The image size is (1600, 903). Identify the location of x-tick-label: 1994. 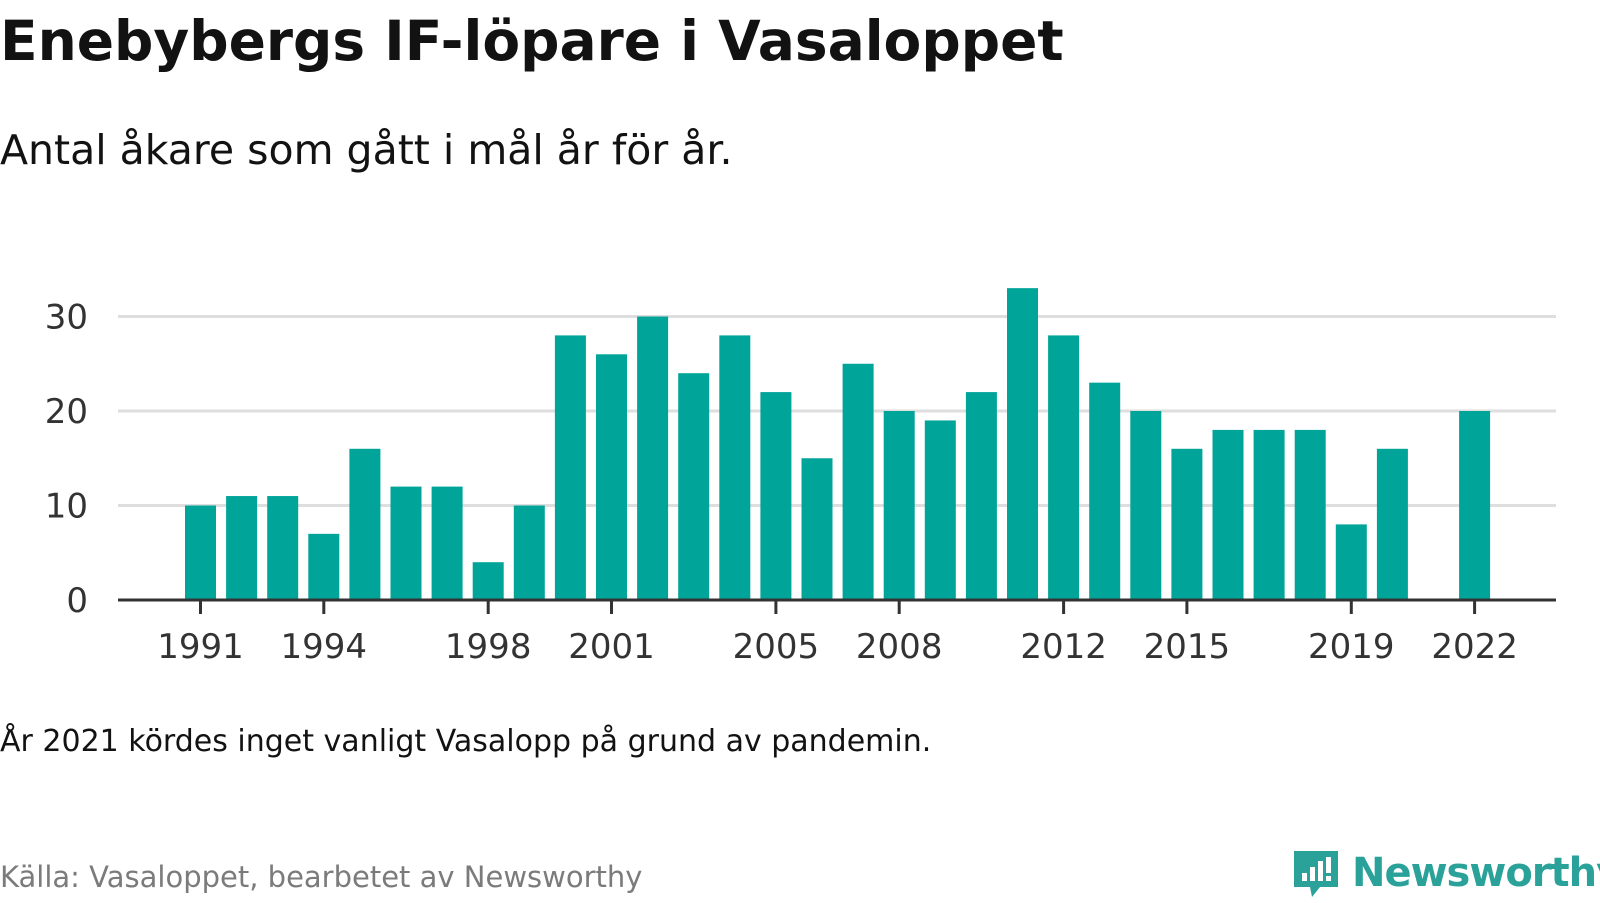
(324, 647).